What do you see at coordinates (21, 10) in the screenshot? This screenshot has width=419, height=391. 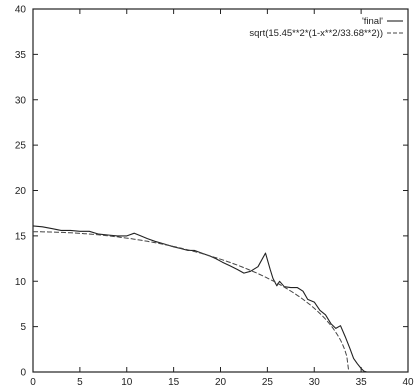 I see `y-tick-label: 40` at bounding box center [21, 10].